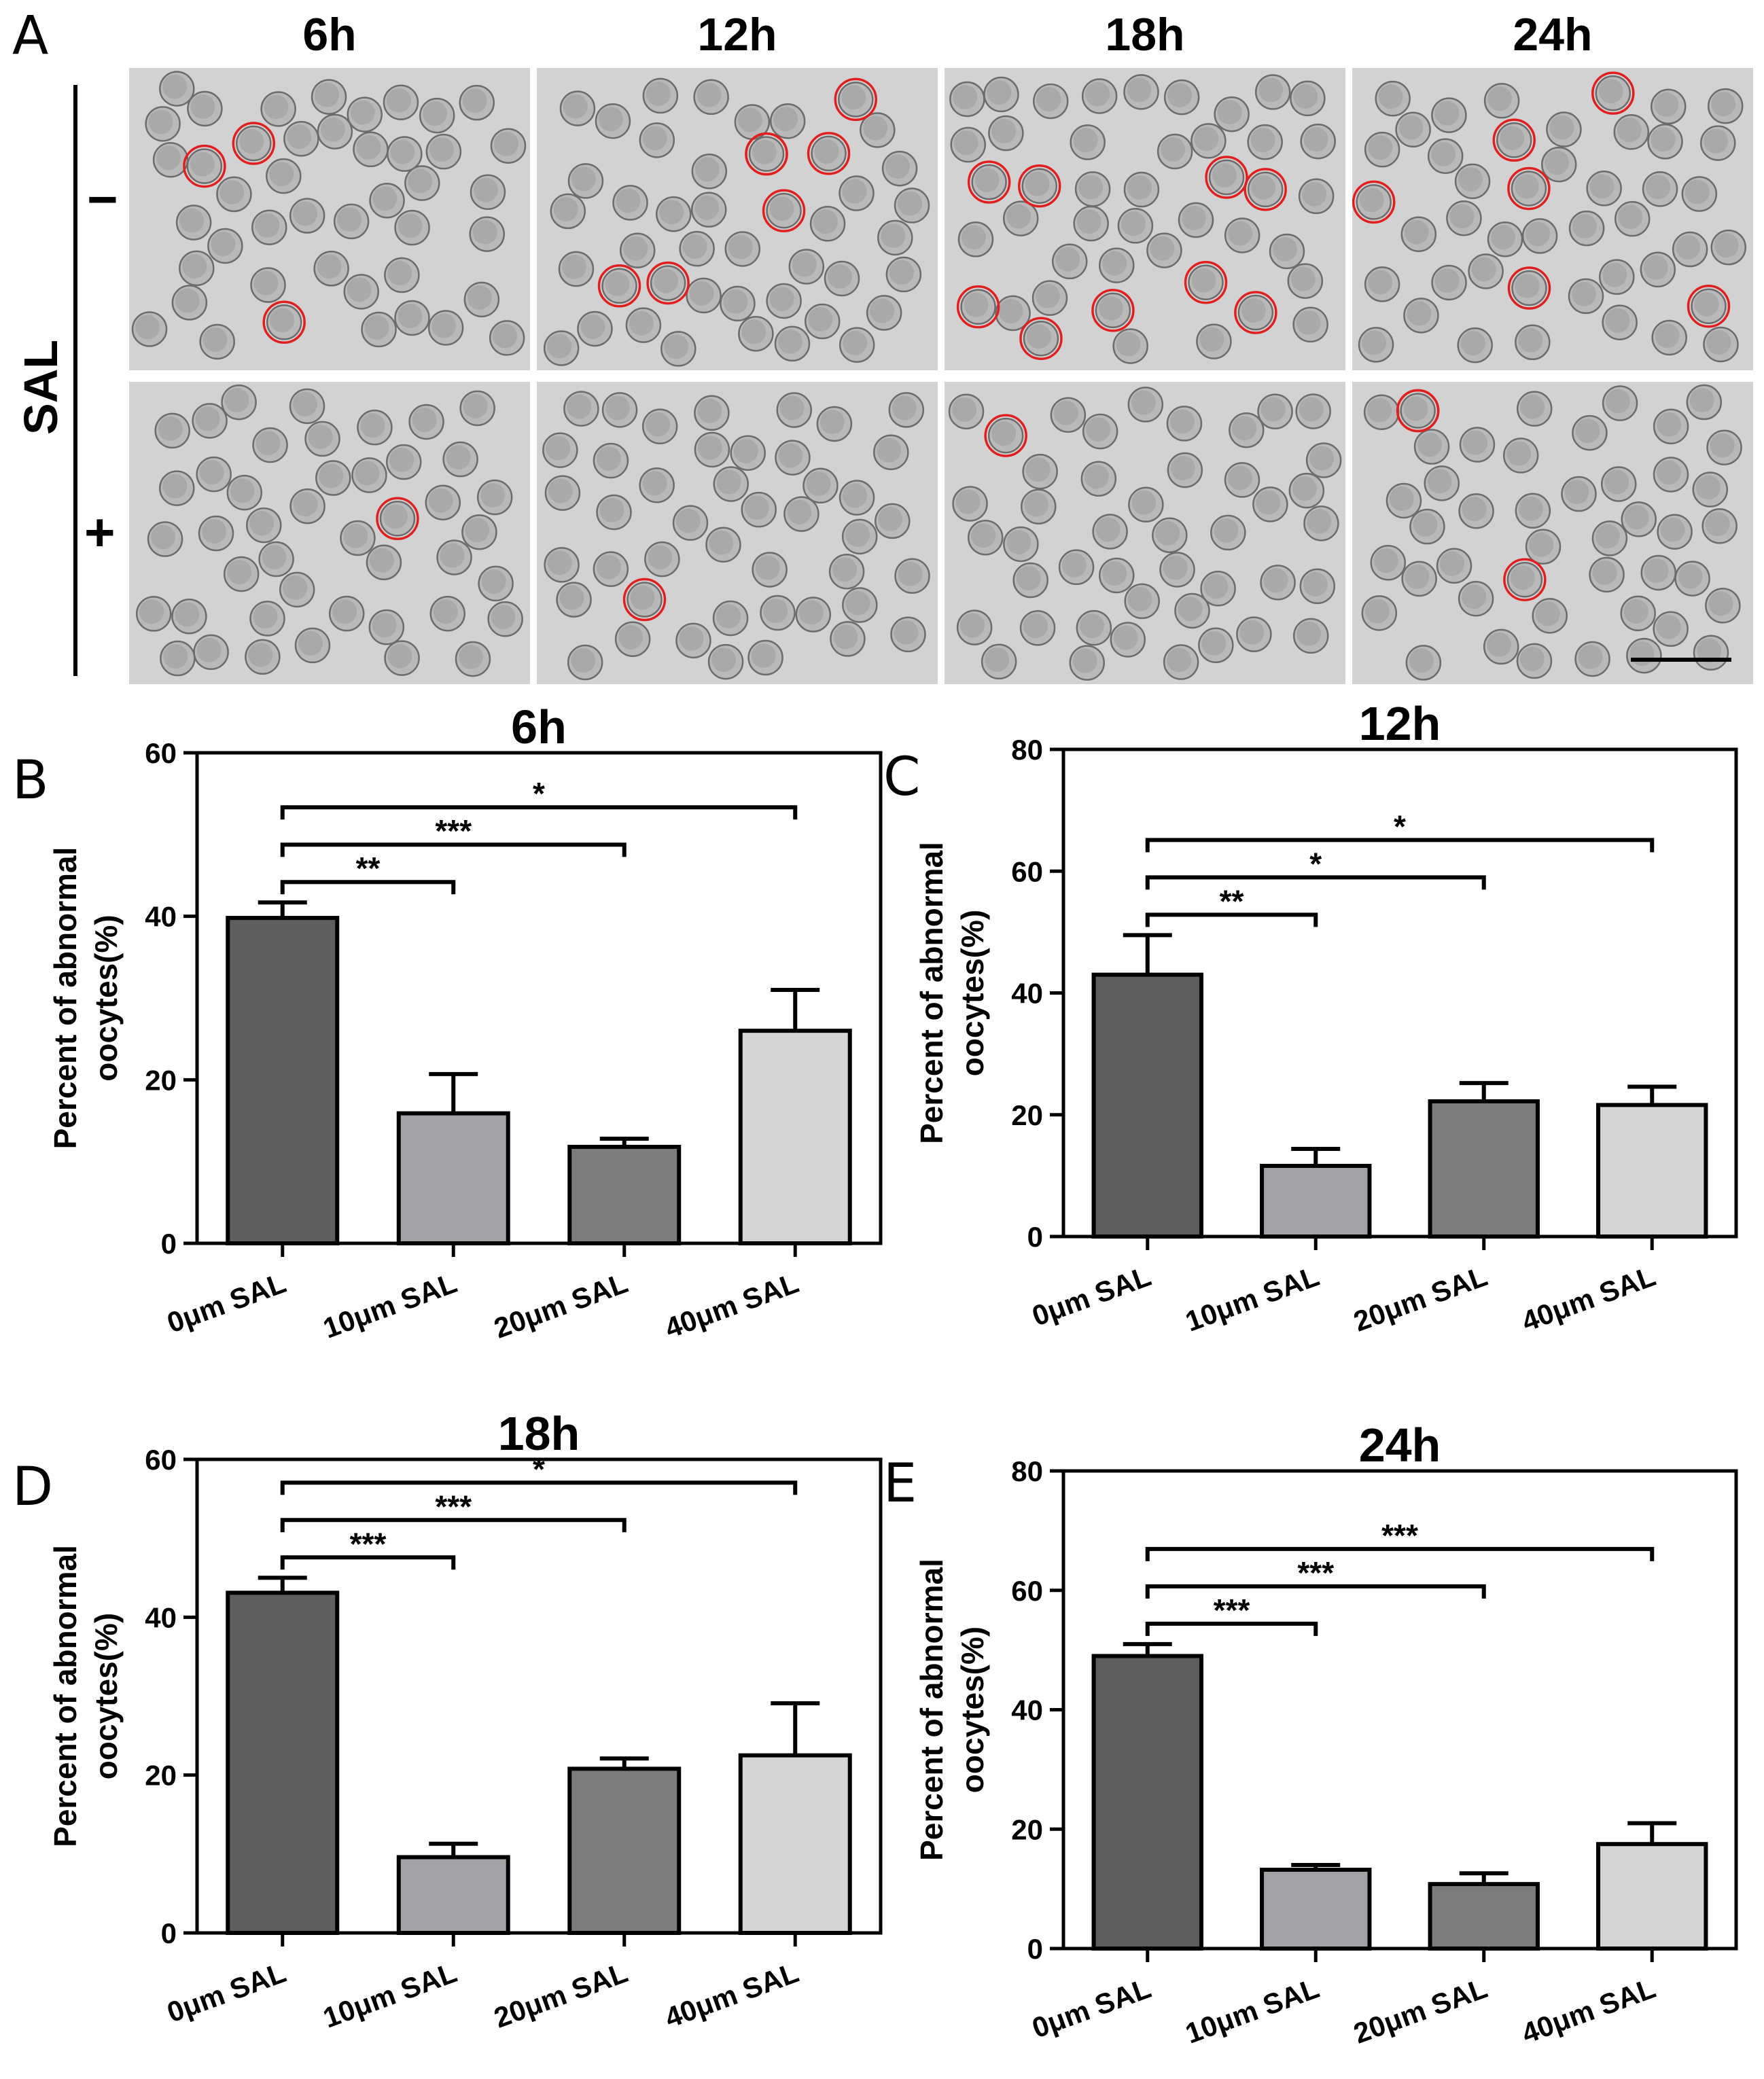  I want to click on column-title-12h: 12h, so click(737, 34).